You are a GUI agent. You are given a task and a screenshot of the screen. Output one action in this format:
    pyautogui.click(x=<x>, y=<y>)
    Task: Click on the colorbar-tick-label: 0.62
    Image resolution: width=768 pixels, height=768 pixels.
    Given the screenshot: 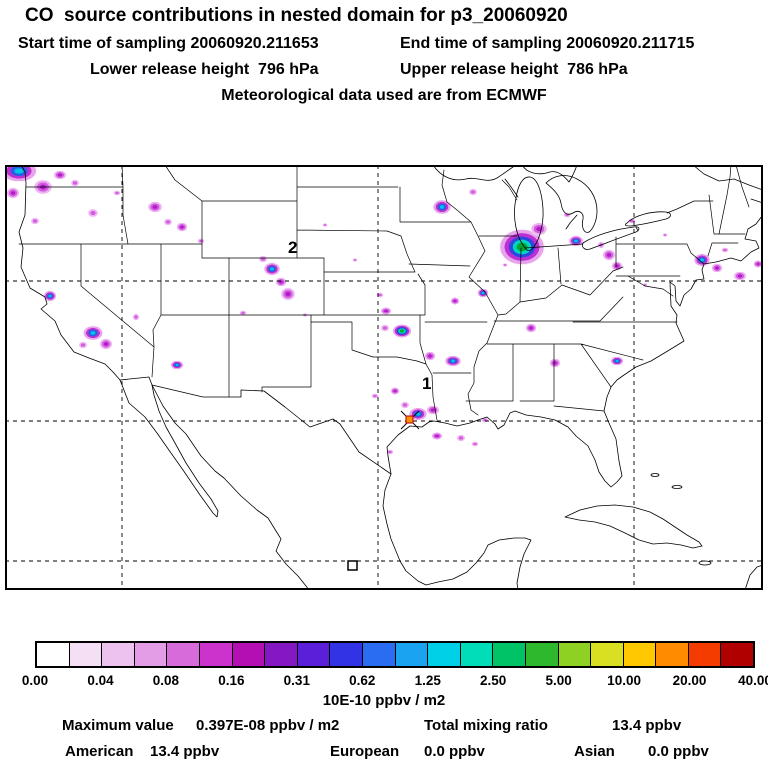 What is the action you would take?
    pyautogui.click(x=362, y=680)
    